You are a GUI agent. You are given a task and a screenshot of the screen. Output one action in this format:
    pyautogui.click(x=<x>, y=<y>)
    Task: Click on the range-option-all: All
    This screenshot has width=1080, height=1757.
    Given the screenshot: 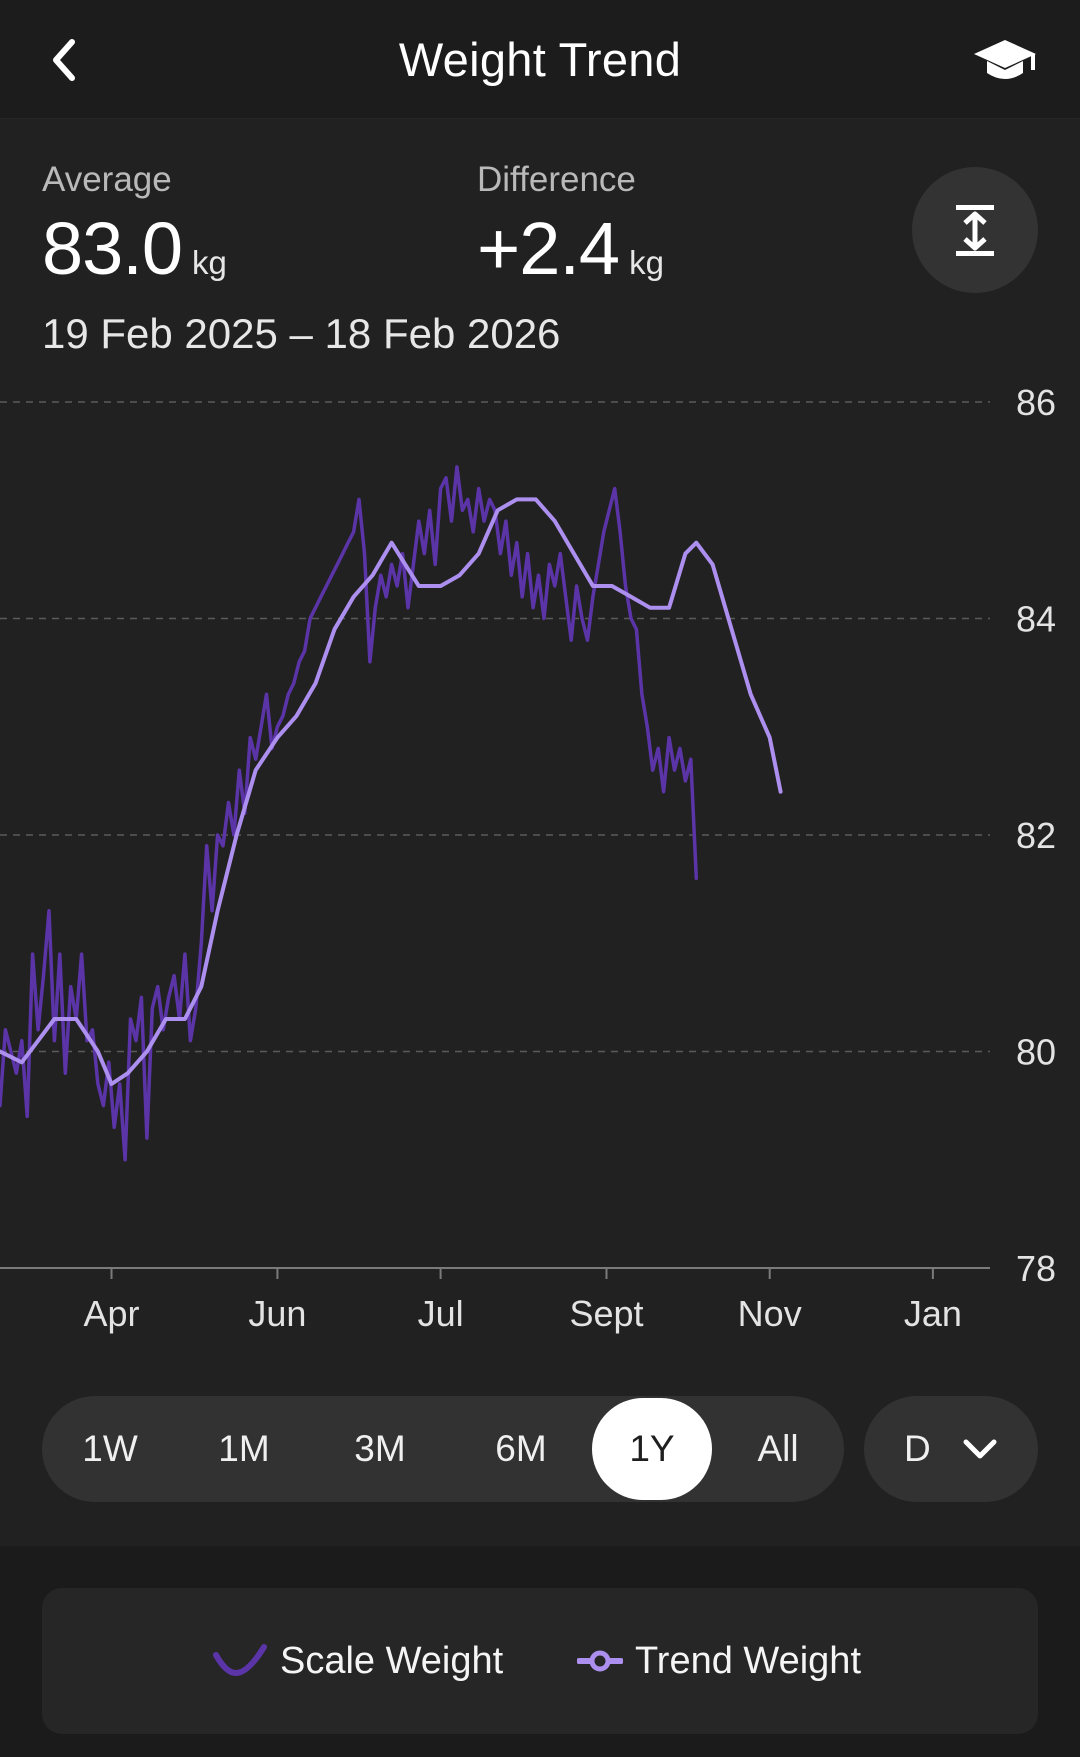 What is the action you would take?
    pyautogui.click(x=778, y=1448)
    